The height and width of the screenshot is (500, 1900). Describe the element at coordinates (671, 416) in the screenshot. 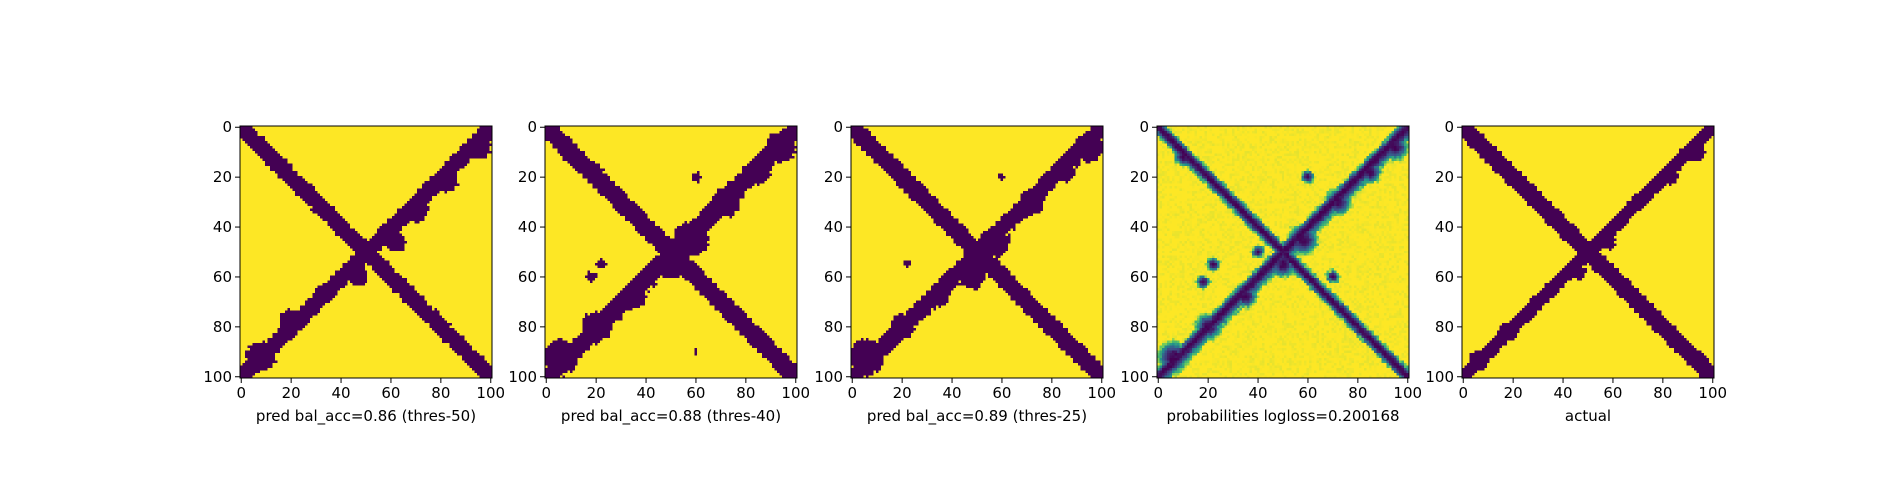

I see `x-axis-label: pred bal_acc=0.88 (thres-40)` at that location.